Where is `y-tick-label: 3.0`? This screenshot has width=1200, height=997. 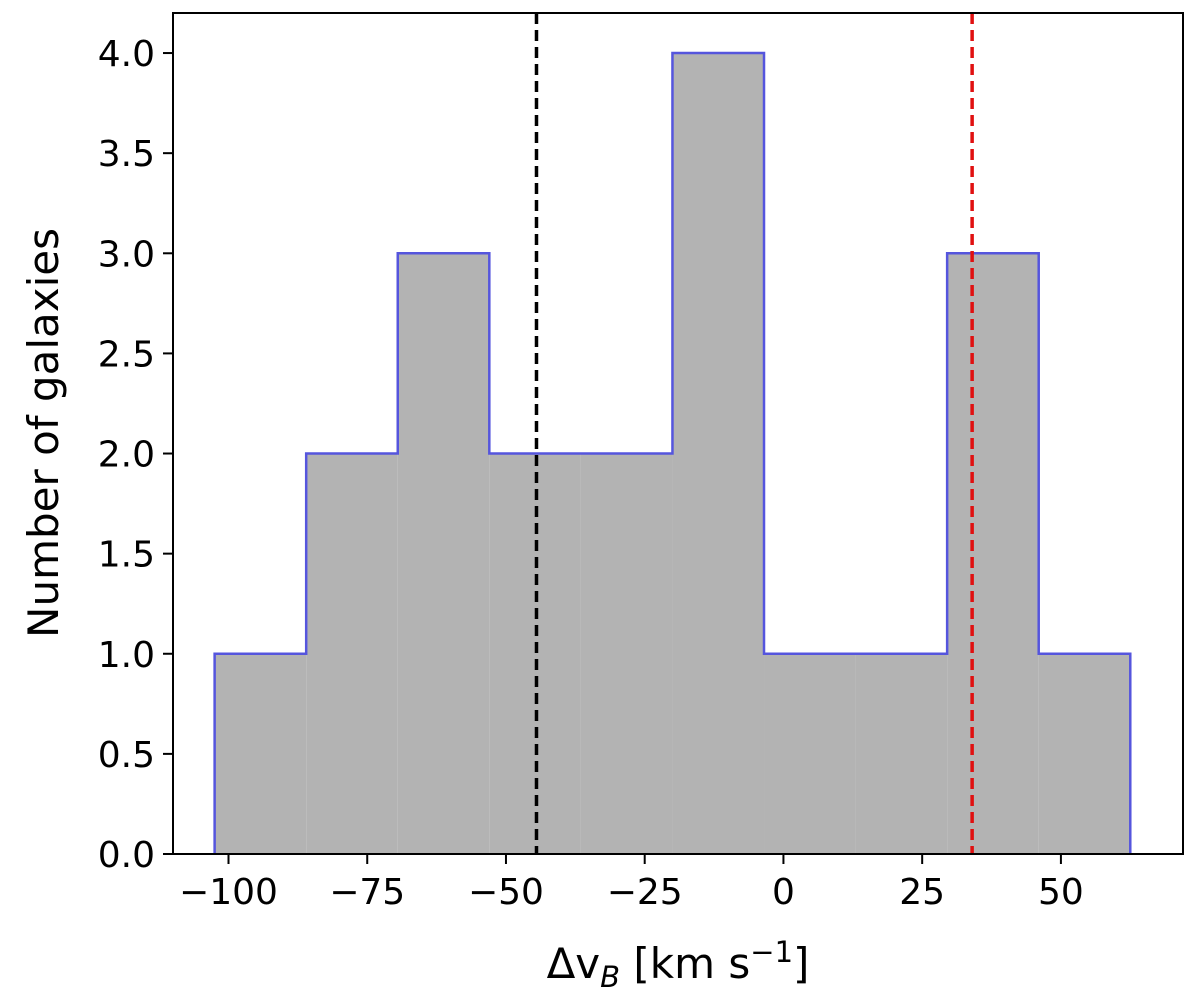 y-tick-label: 3.0 is located at coordinates (126, 254).